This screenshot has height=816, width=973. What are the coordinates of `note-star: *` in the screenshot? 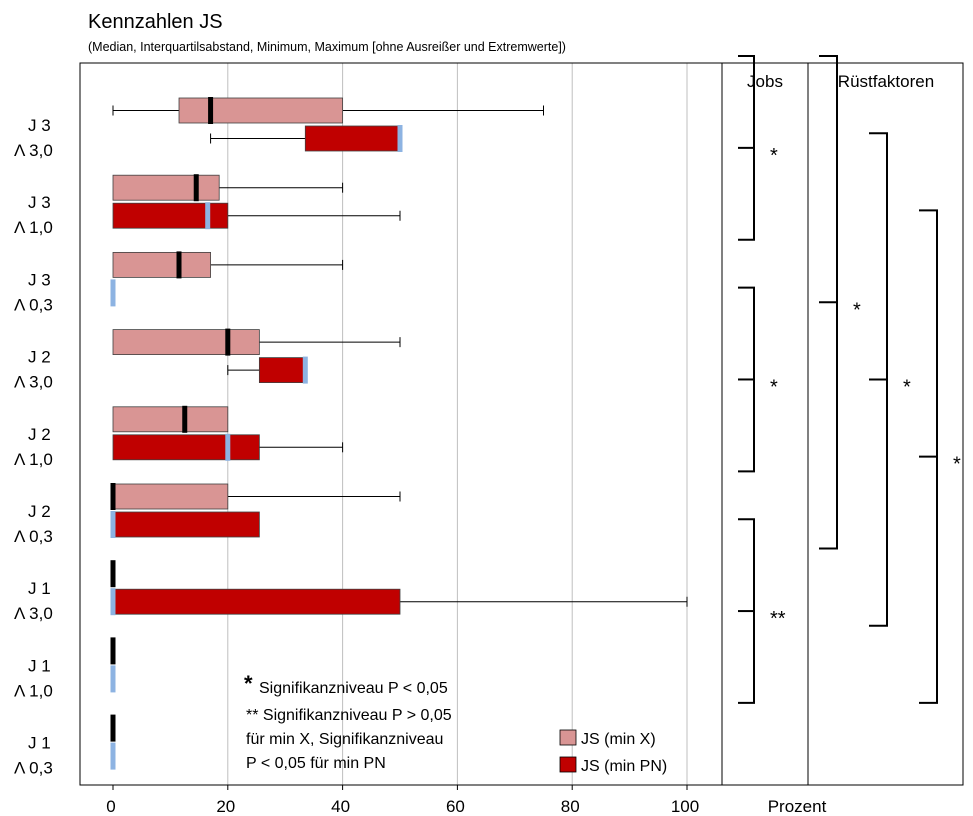 It's located at (248, 683).